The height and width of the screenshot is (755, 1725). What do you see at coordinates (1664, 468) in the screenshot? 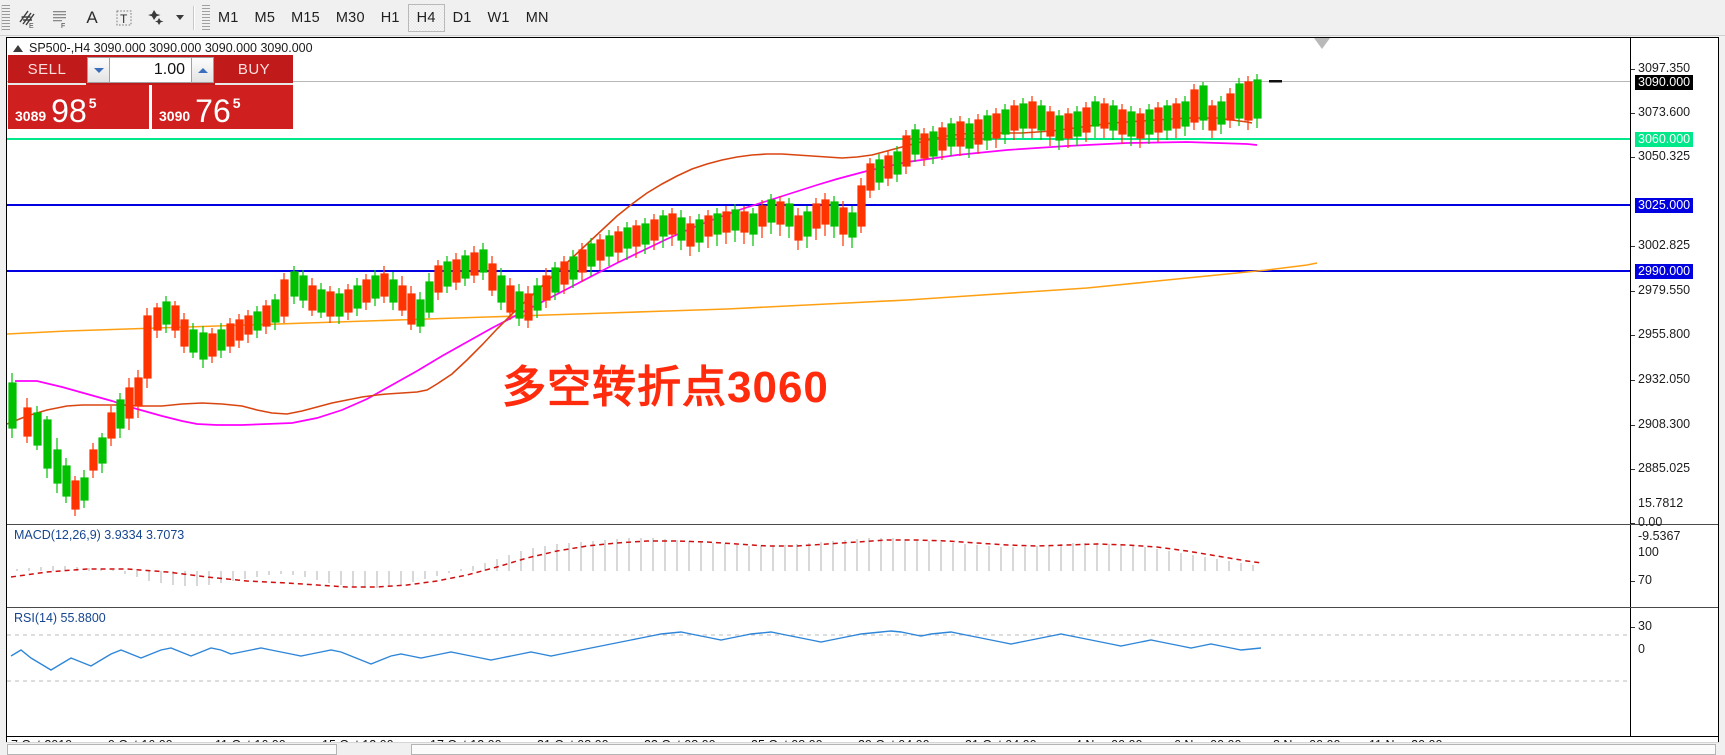
I see `price-tick-2885: 2885.025` at bounding box center [1664, 468].